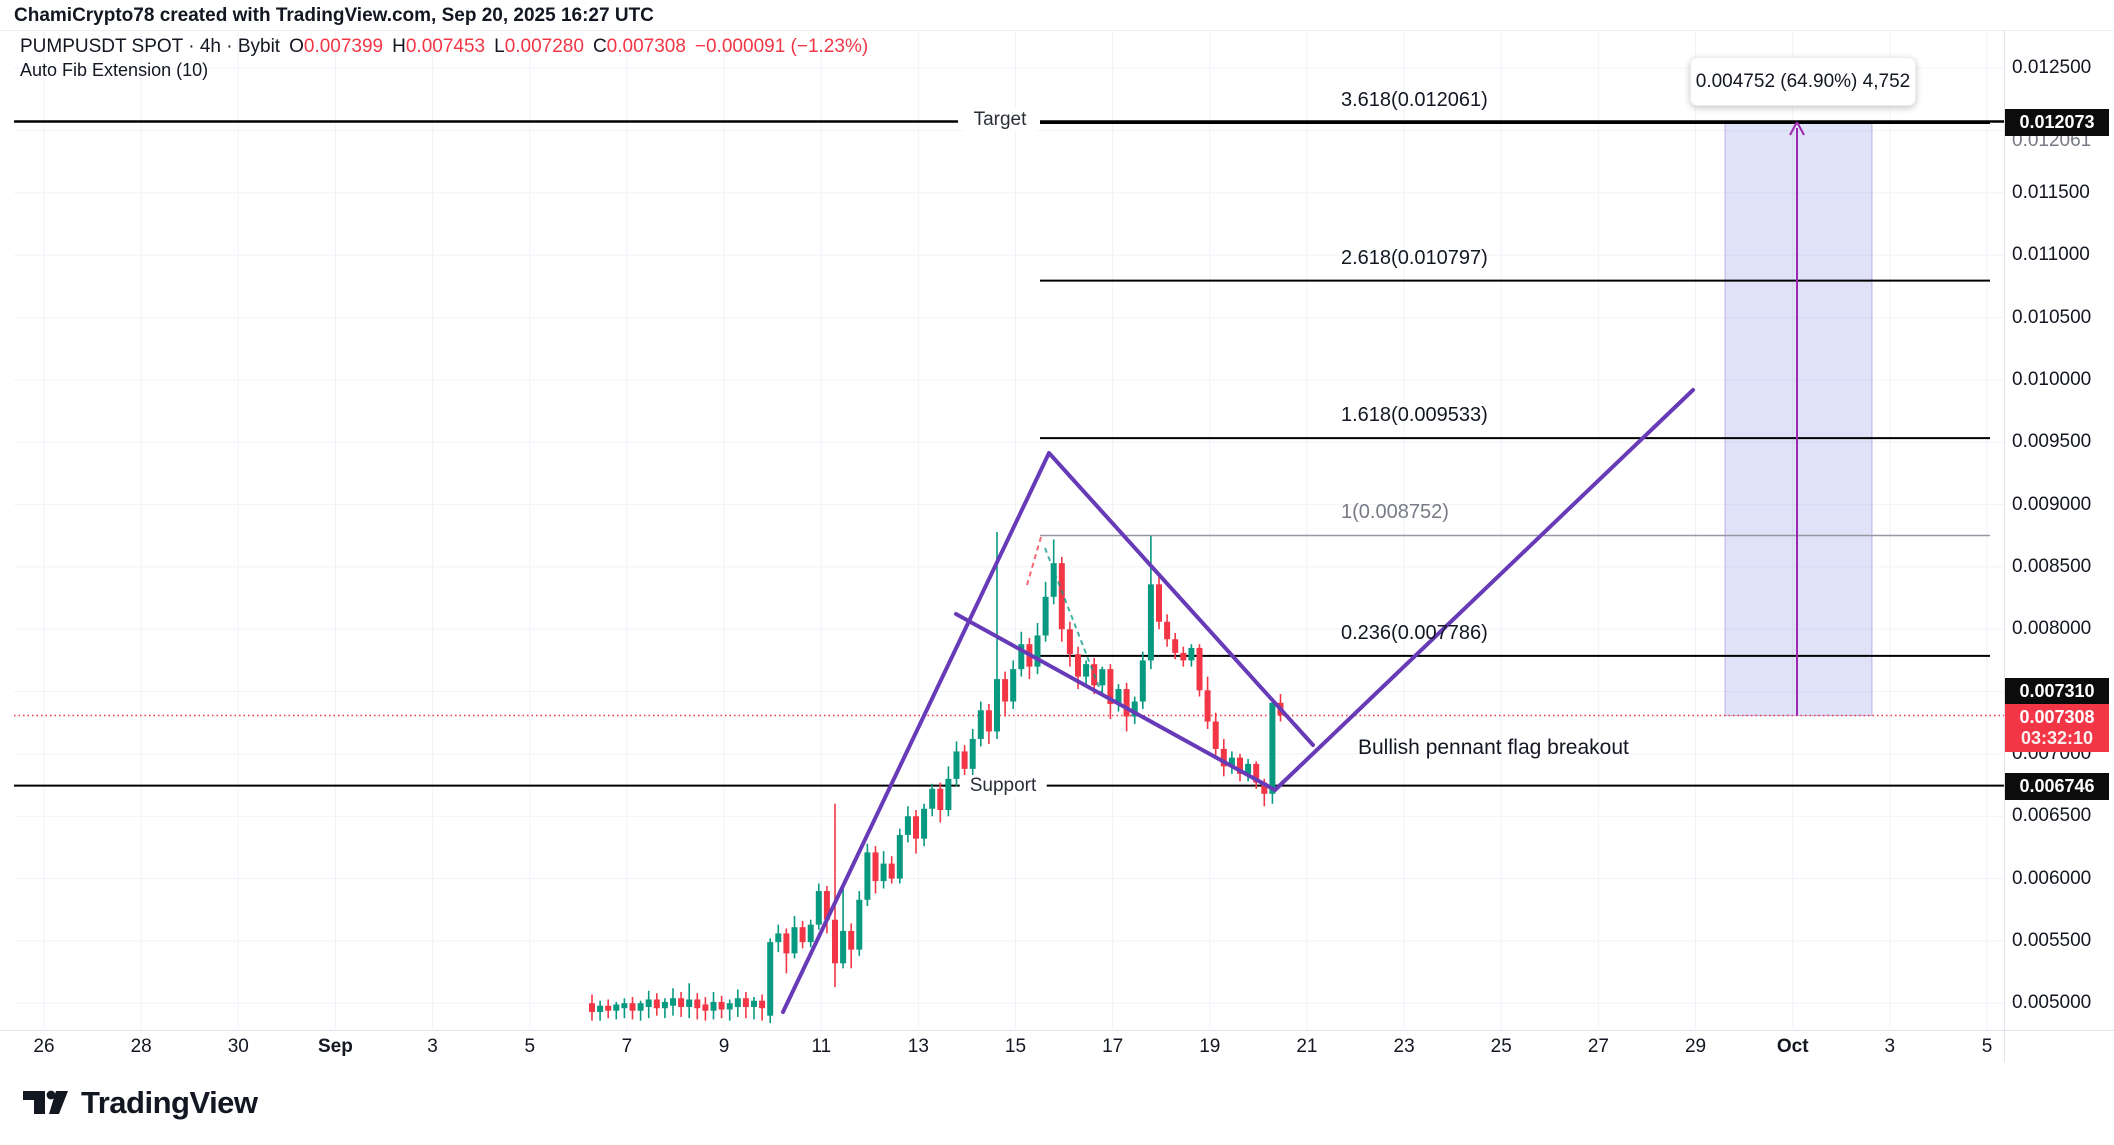 This screenshot has width=2114, height=1145. I want to click on target-projection-box, so click(1798, 419).